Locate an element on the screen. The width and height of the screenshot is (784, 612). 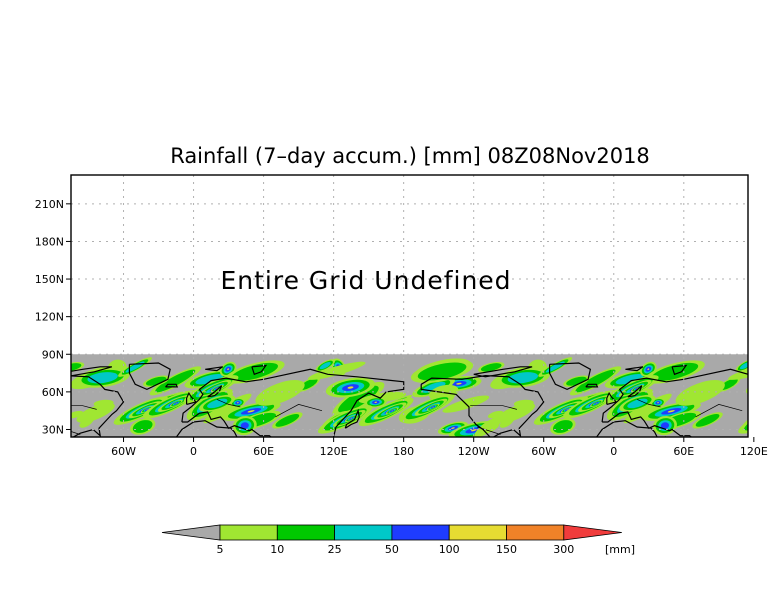
lon-tick-label: 0 is located at coordinates (193, 451).